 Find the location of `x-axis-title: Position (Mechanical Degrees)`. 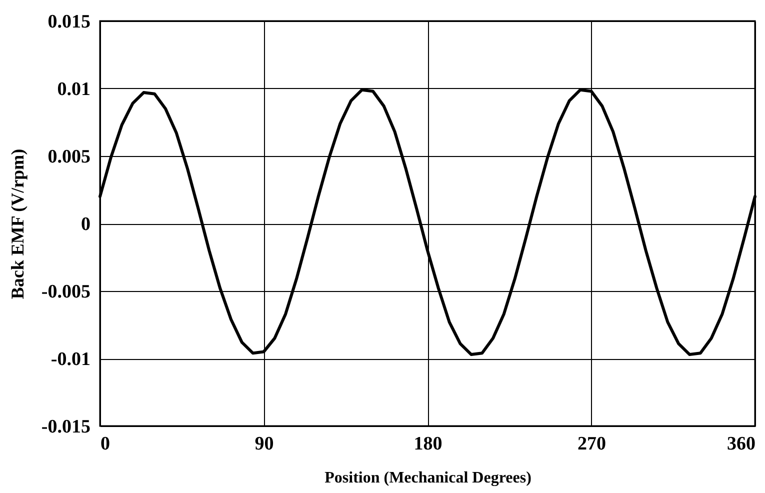

x-axis-title: Position (Mechanical Degrees) is located at coordinates (428, 478).